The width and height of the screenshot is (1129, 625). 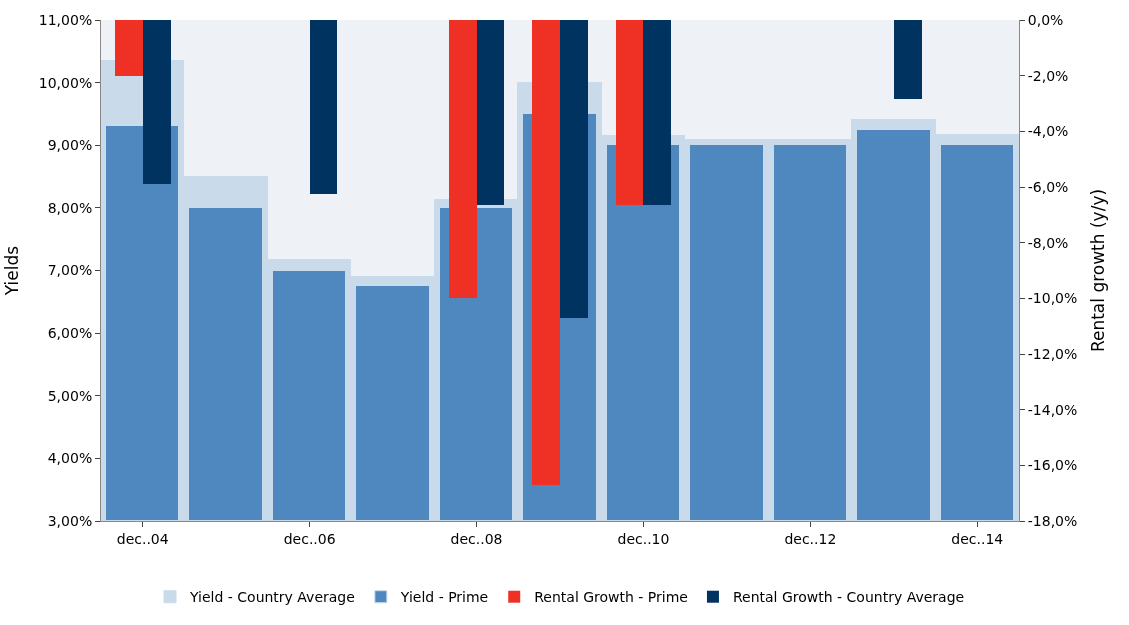 I want to click on legend-label: Yield - Prime, so click(x=444, y=597).